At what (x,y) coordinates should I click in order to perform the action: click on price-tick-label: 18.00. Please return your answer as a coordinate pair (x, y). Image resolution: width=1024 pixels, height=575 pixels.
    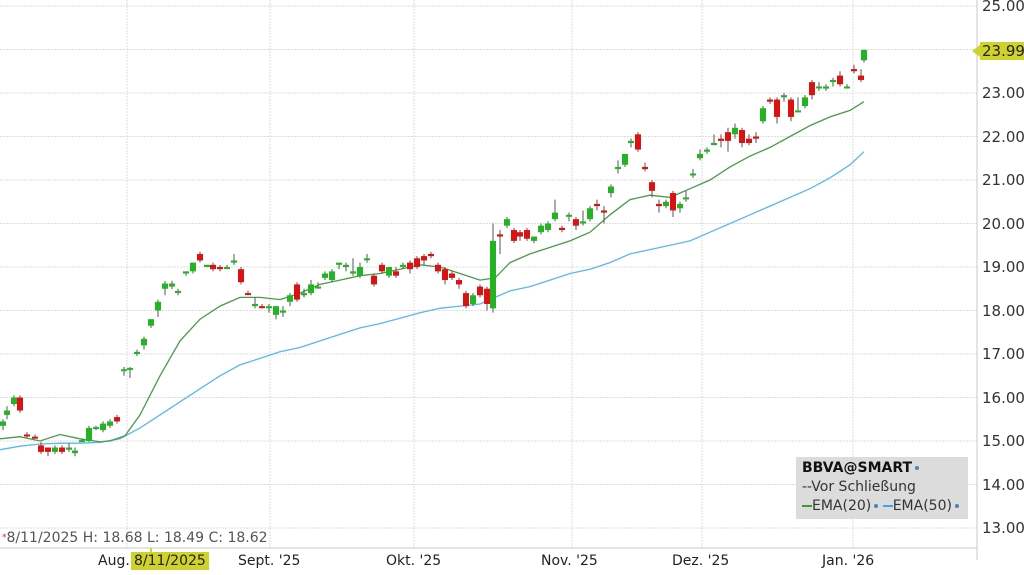
    Looking at the image, I should click on (1003, 310).